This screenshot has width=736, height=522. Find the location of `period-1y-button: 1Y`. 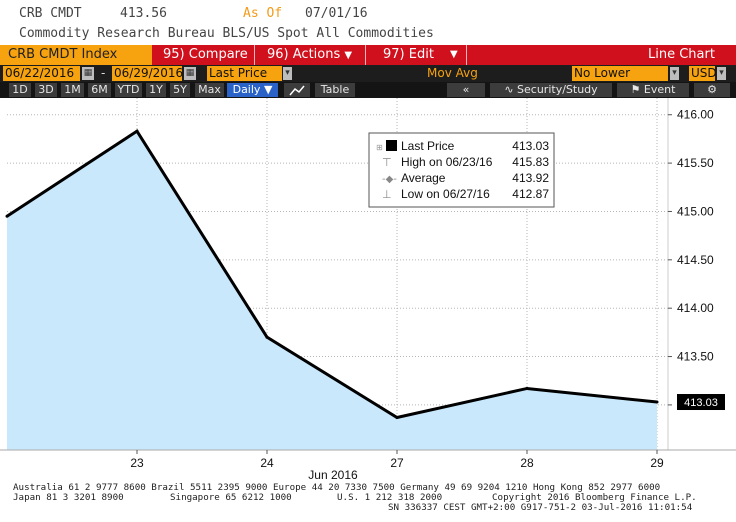

period-1y-button: 1Y is located at coordinates (156, 90).